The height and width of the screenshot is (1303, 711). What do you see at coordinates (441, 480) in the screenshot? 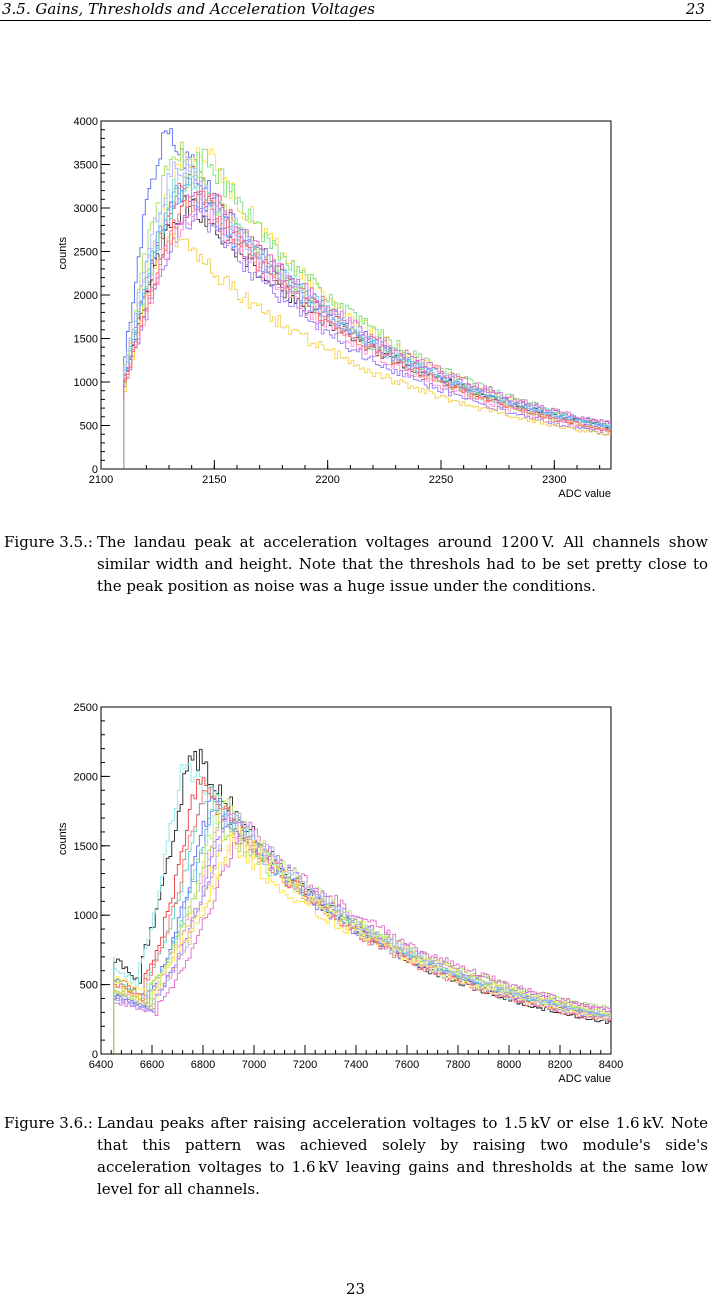
I see `x-tick-label: 2250` at bounding box center [441, 480].